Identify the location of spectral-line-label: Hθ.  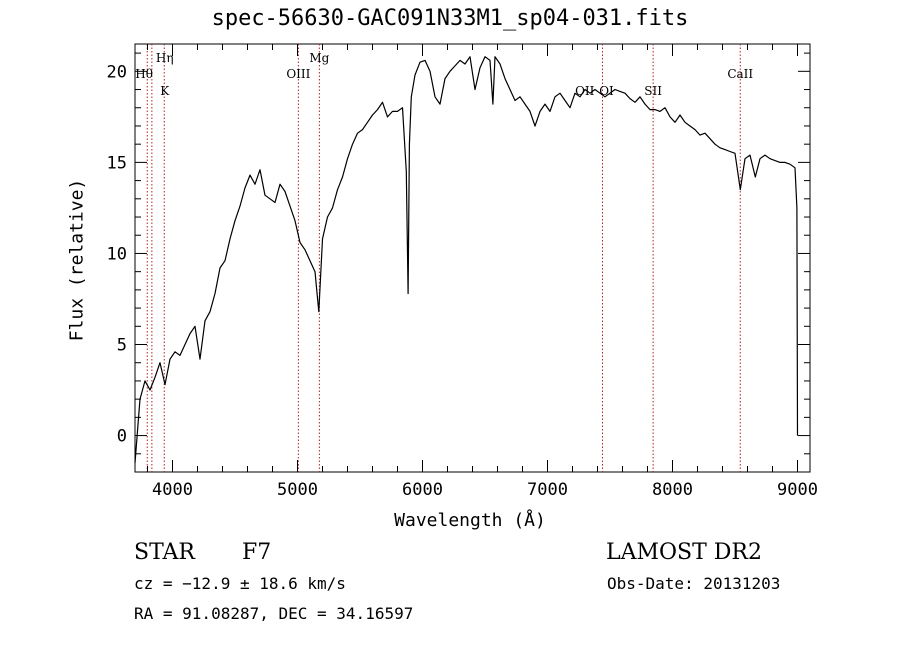
(144, 74).